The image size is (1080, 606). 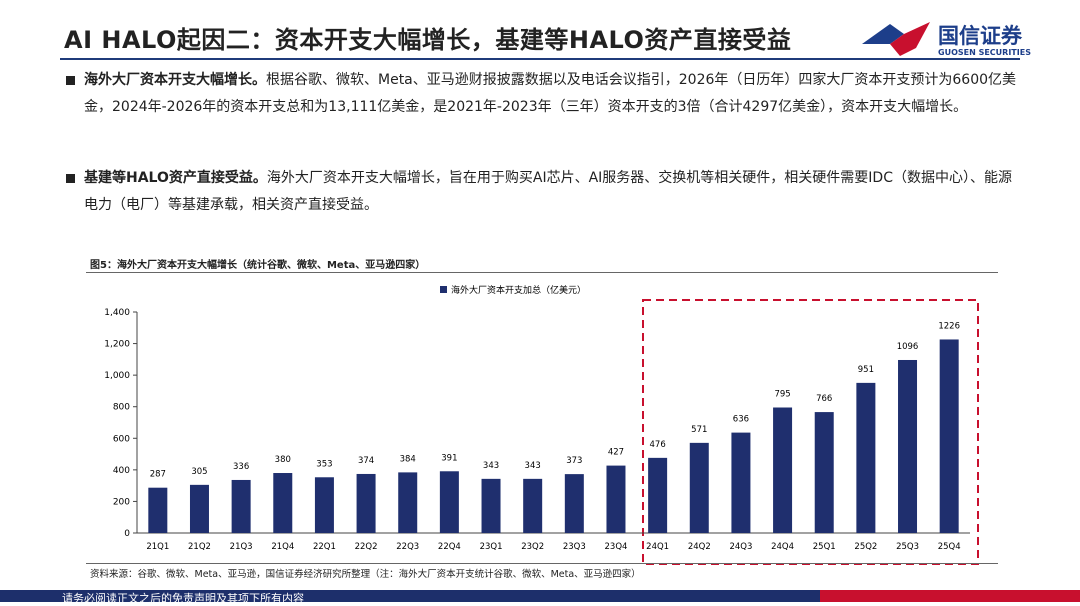 I want to click on footer-bar: 请务必阅读正文之后的免责声明及其项下所有内容, so click(x=540, y=597).